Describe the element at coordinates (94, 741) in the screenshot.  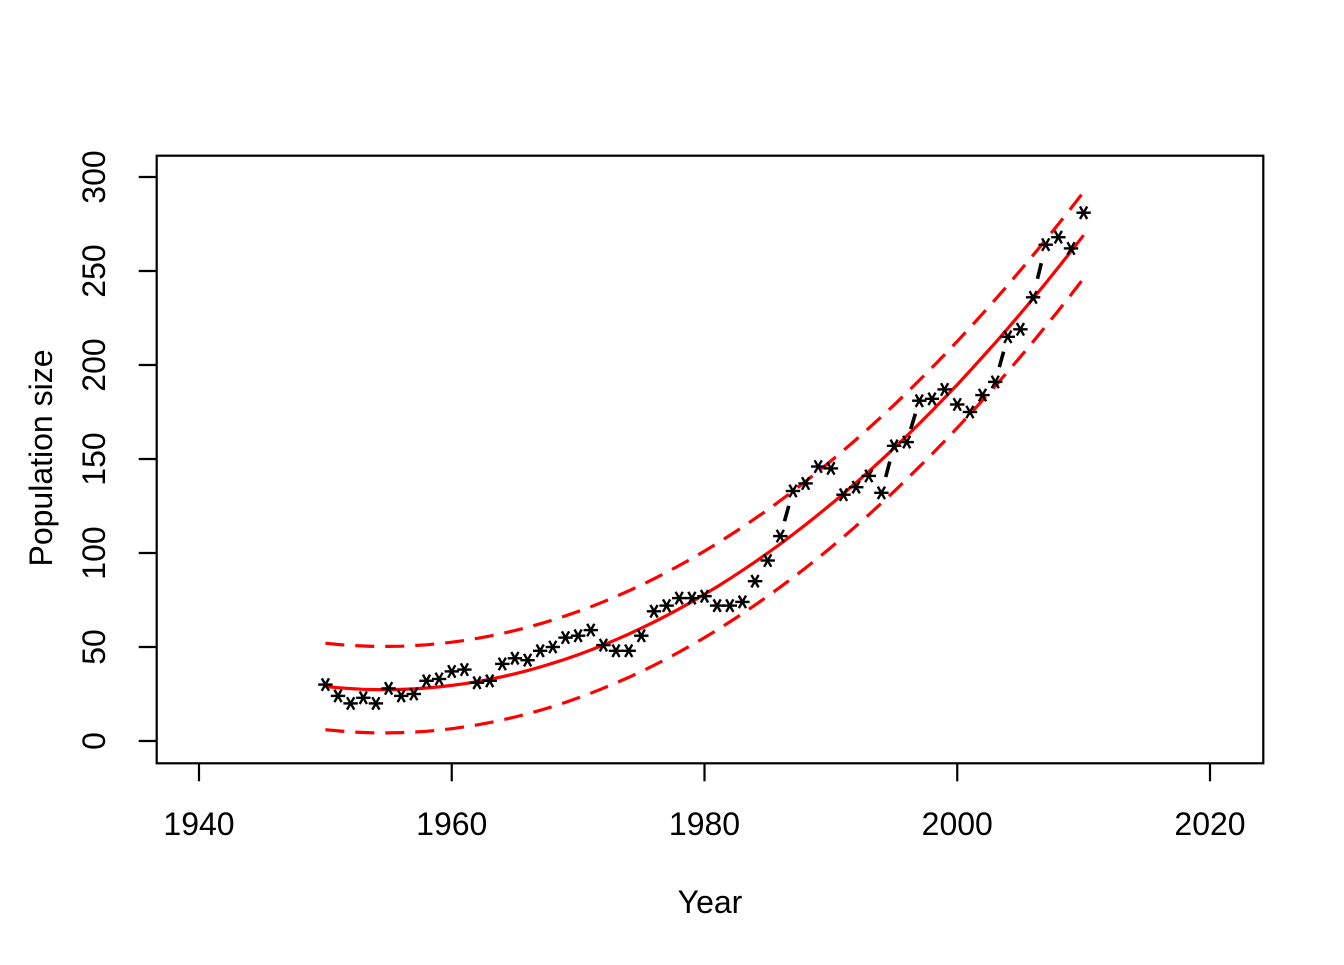
I see `y-tick-label: 0` at that location.